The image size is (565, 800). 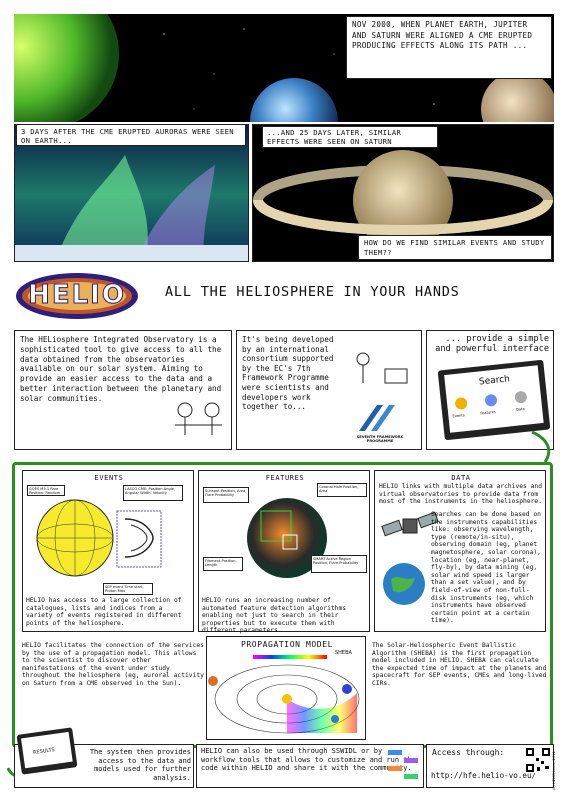 What do you see at coordinates (521, 397) in the screenshot?
I see `search-option-data-icon` at bounding box center [521, 397].